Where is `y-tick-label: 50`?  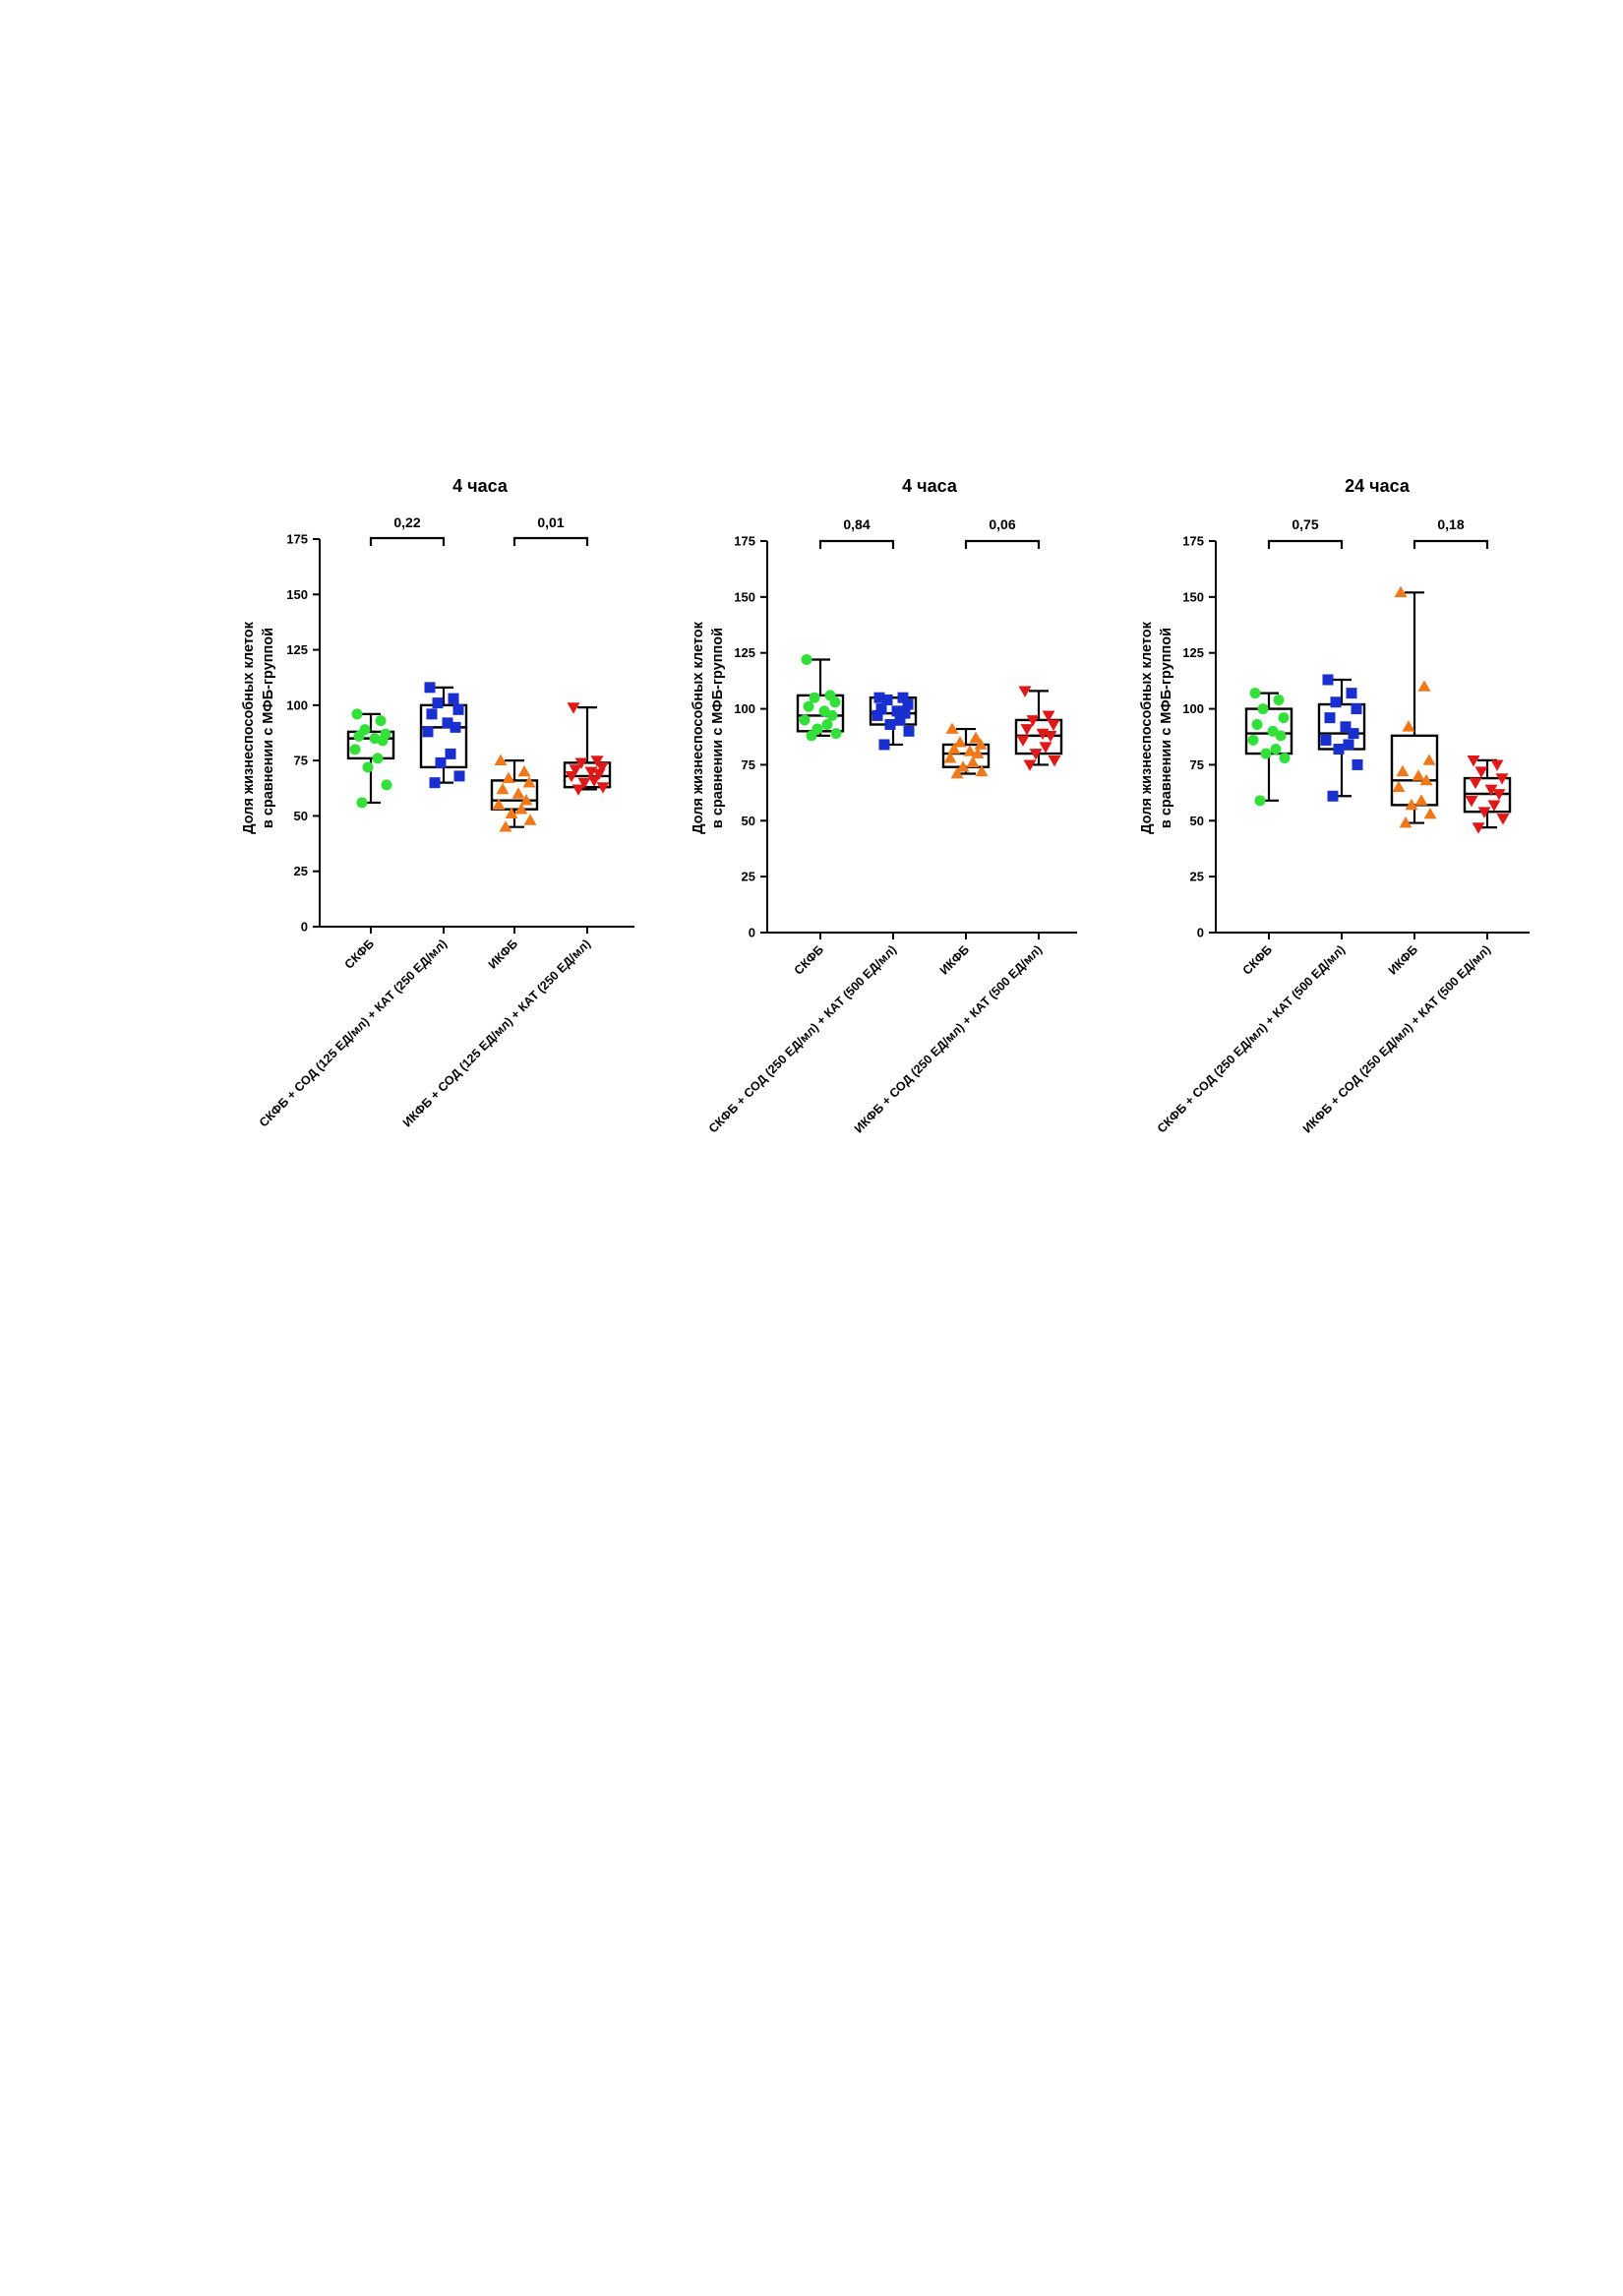
y-tick-label: 50 is located at coordinates (1197, 821).